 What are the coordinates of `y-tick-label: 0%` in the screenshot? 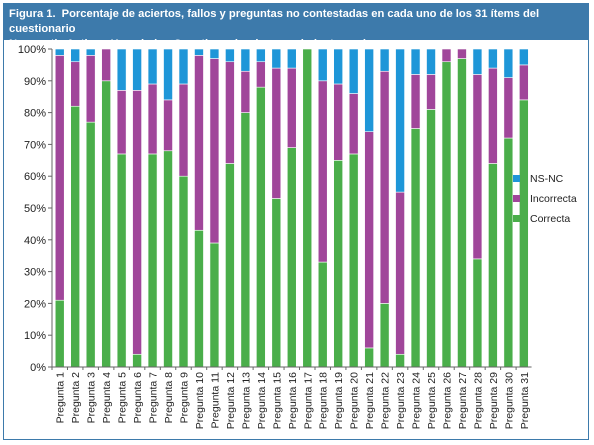 It's located at (38, 368).